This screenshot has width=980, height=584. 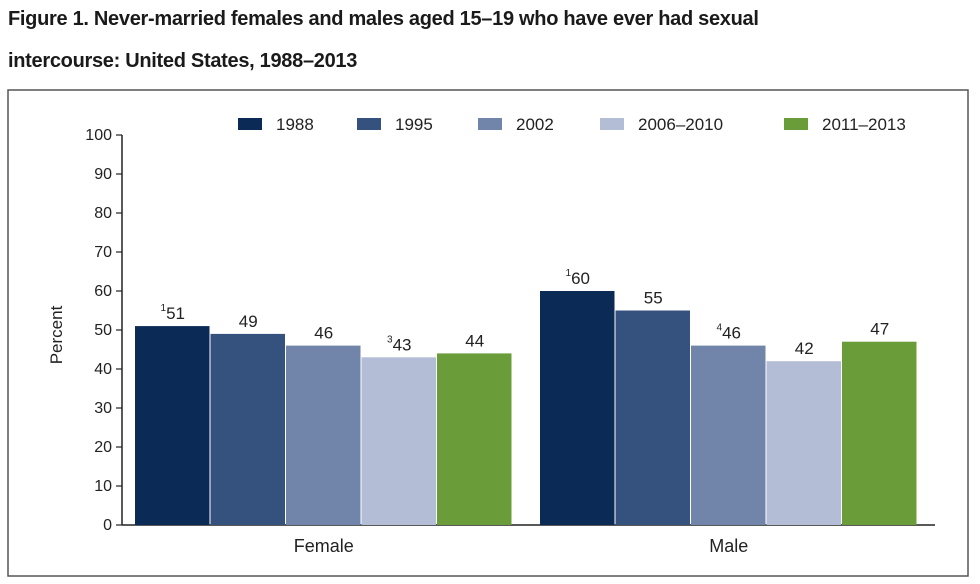 What do you see at coordinates (107, 525) in the screenshot?
I see `y-tick-label: 0` at bounding box center [107, 525].